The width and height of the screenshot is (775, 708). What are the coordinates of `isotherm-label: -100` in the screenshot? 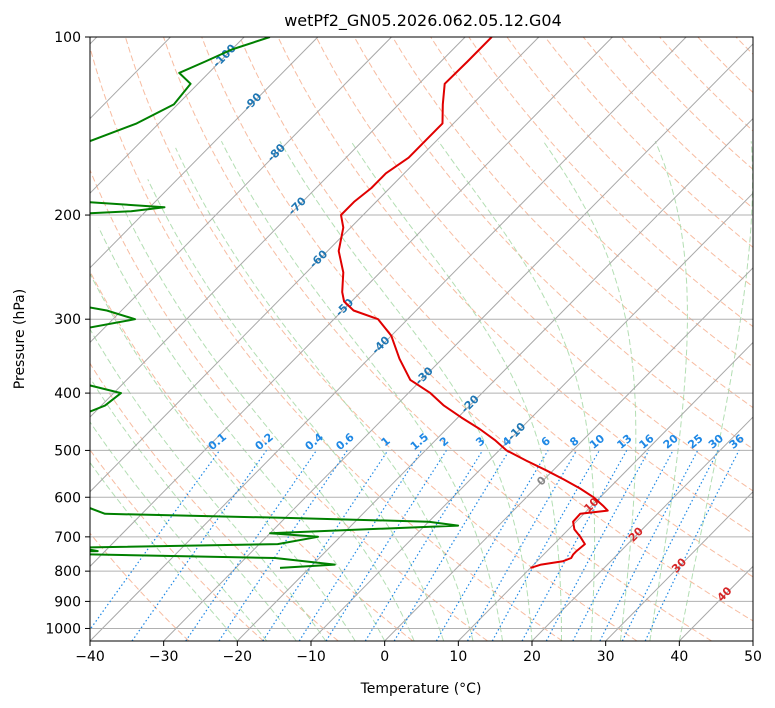 It's located at (224, 55).